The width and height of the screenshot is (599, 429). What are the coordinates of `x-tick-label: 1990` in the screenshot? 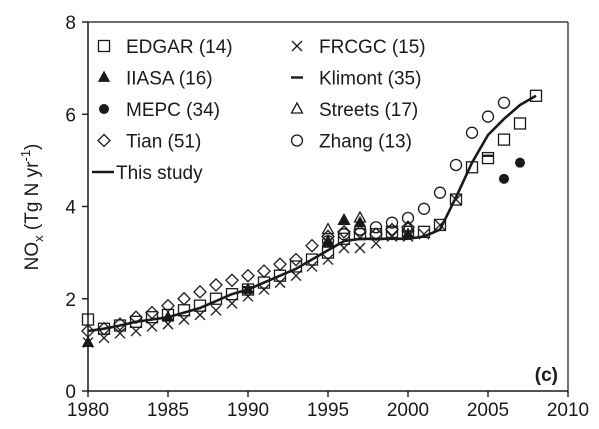 It's located at (248, 410).